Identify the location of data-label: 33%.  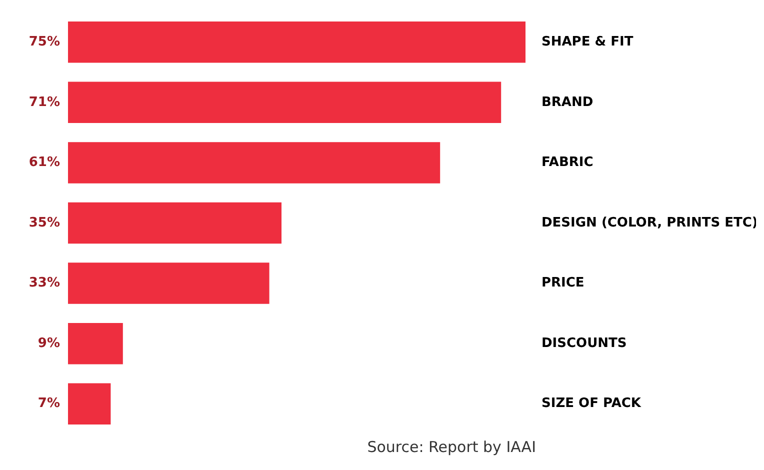
(44, 283).